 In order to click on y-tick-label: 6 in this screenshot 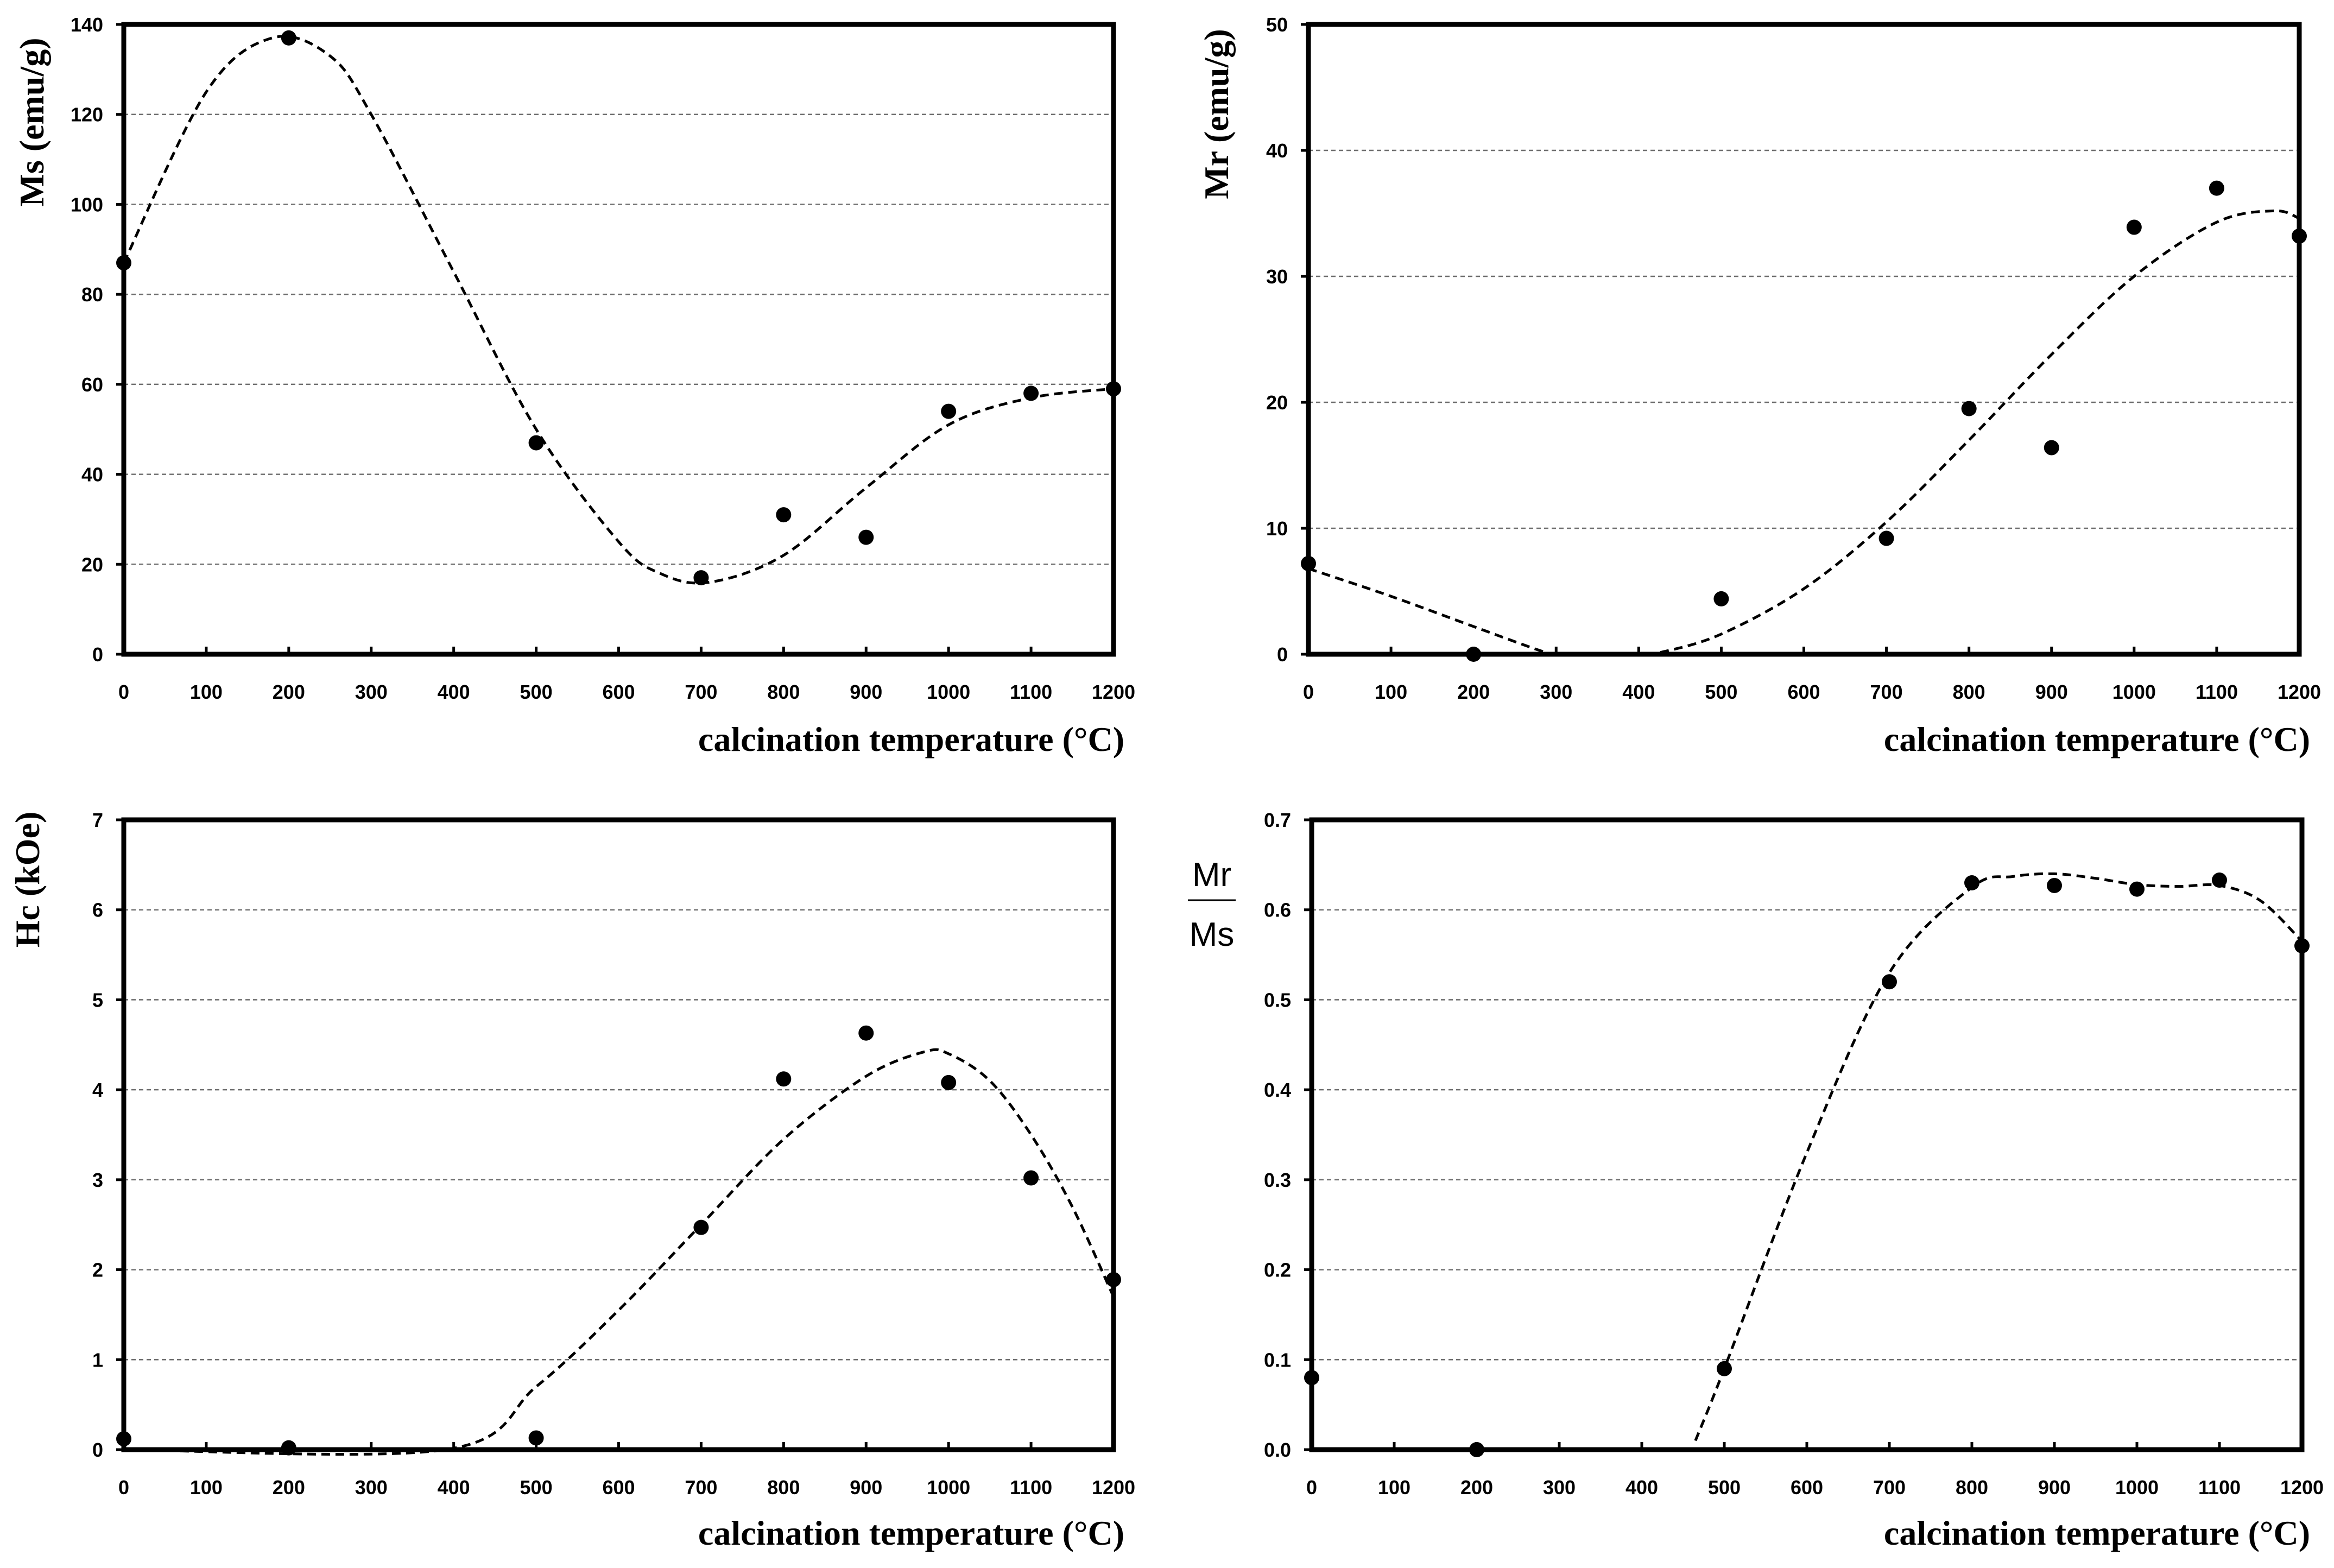, I will do `click(97, 910)`.